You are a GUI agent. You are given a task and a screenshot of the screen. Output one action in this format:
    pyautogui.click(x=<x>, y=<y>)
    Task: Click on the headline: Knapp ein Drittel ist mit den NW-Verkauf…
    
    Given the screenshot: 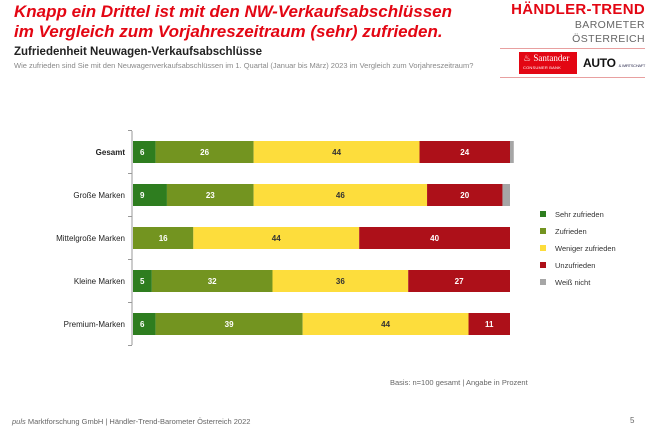 What is the action you would take?
    pyautogui.click(x=233, y=21)
    